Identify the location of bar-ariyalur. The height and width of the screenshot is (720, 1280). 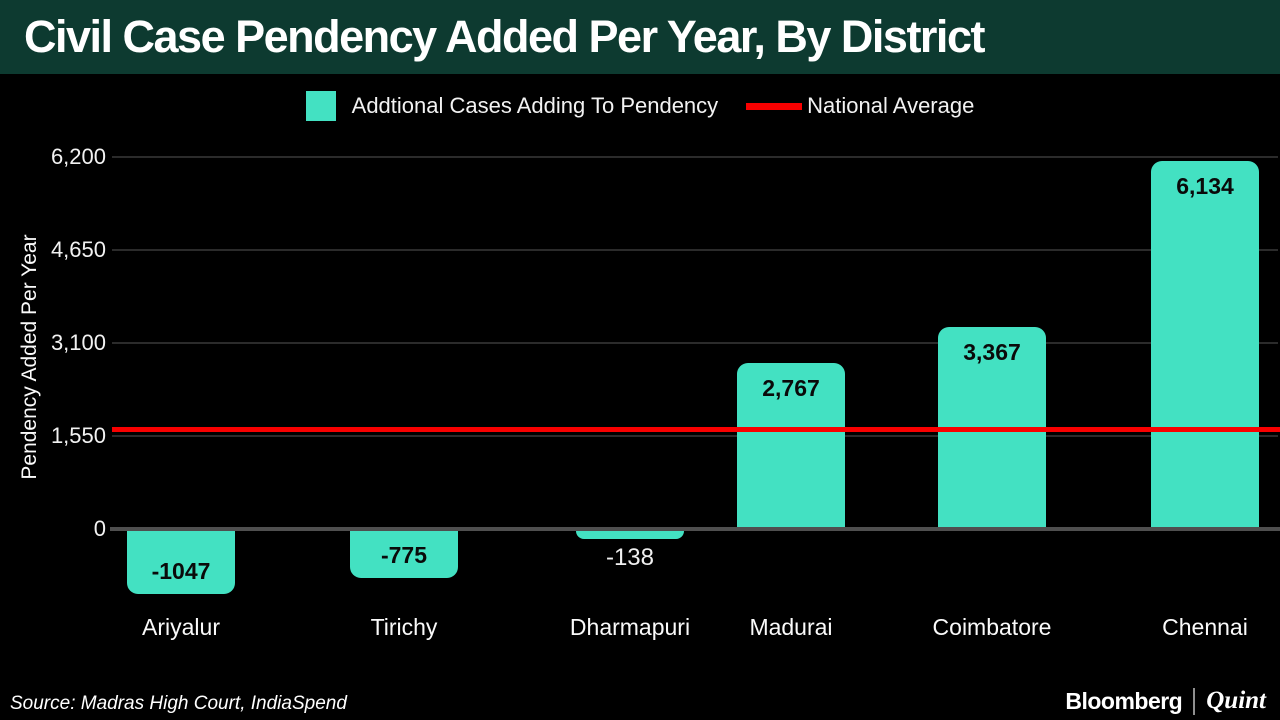
(181, 562).